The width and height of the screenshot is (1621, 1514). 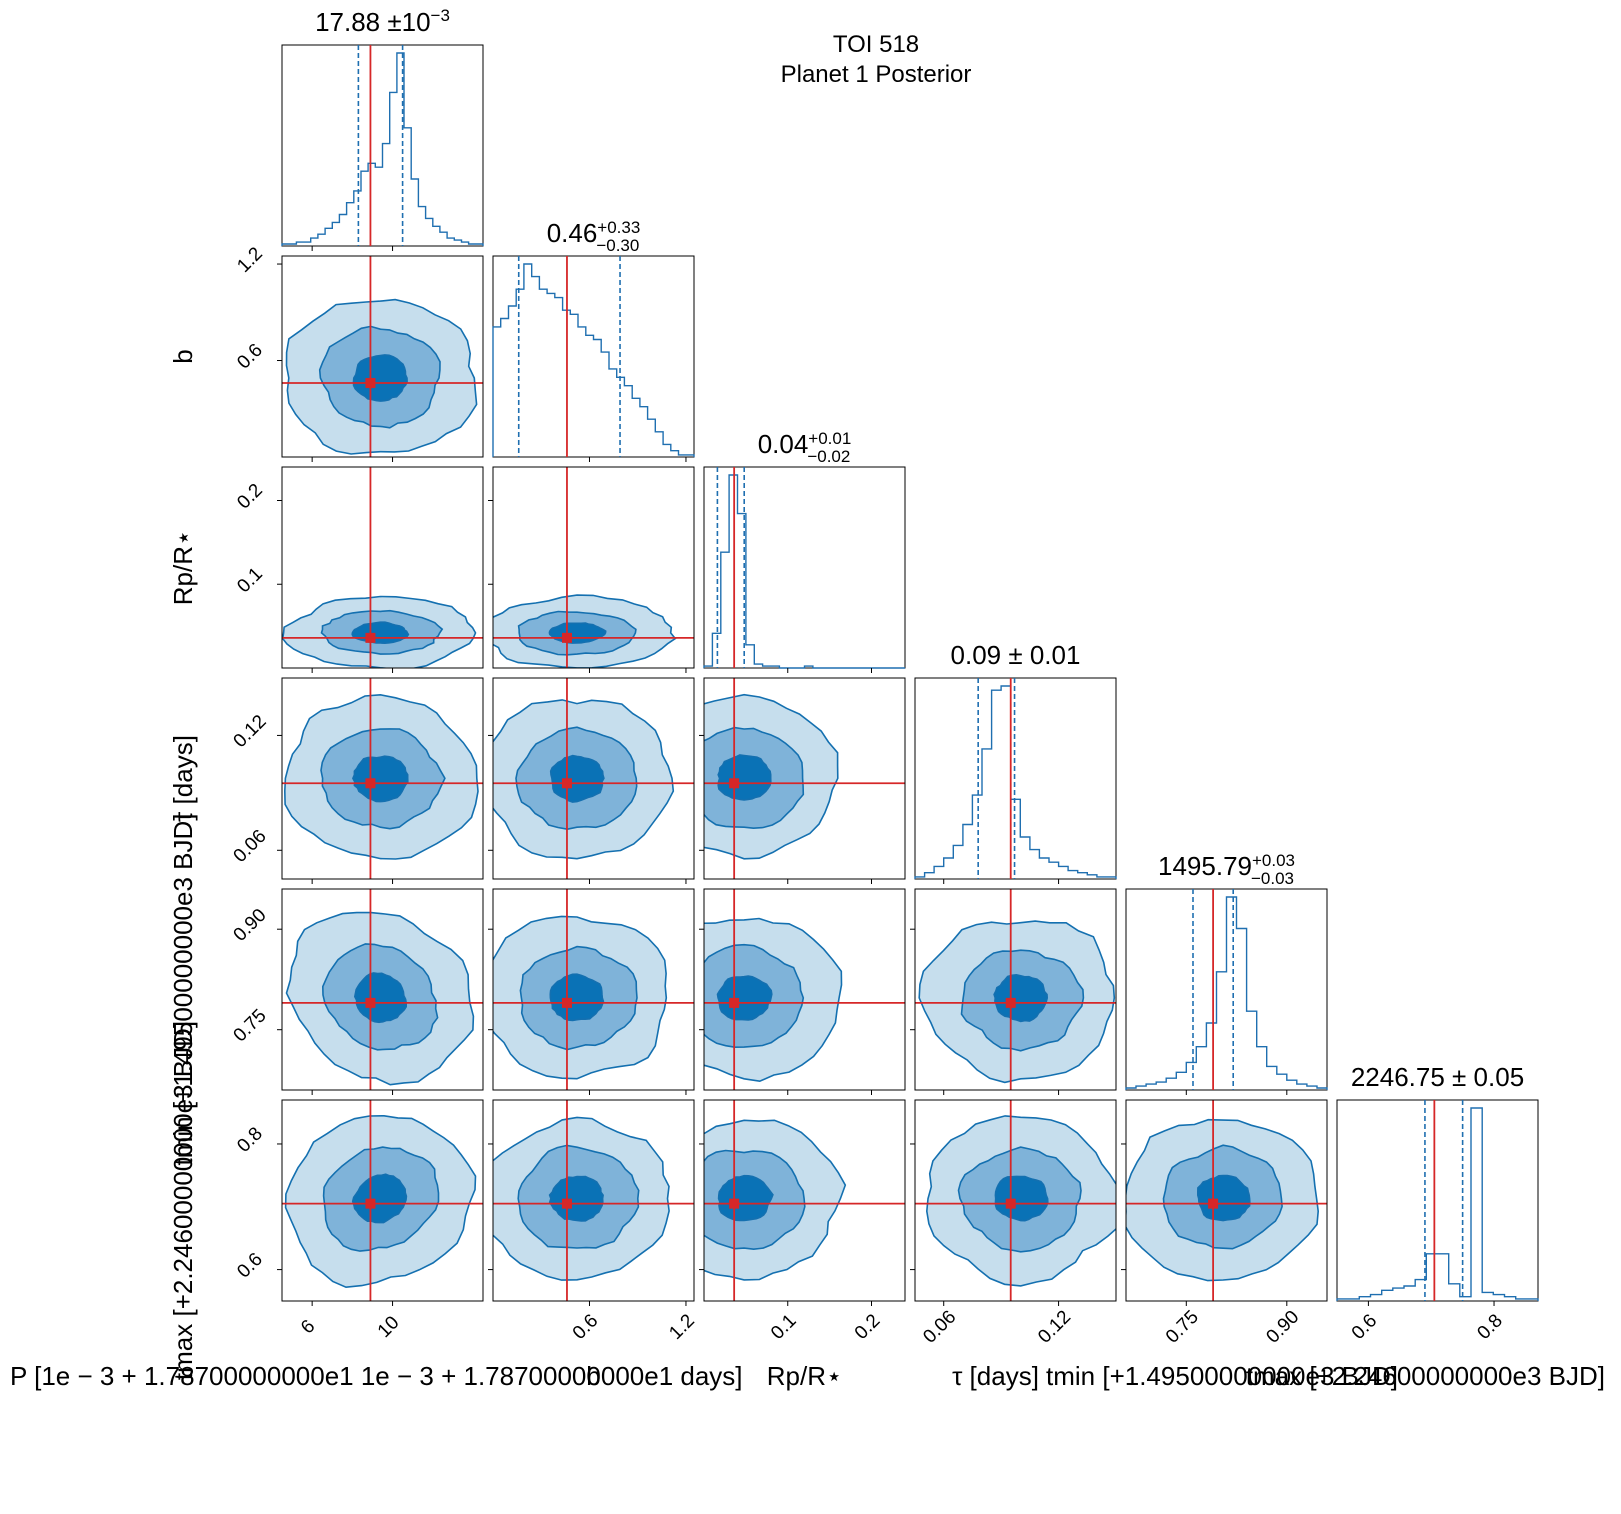 What do you see at coordinates (389, 1327) in the screenshot?
I see `x-tick-label-P: 10` at bounding box center [389, 1327].